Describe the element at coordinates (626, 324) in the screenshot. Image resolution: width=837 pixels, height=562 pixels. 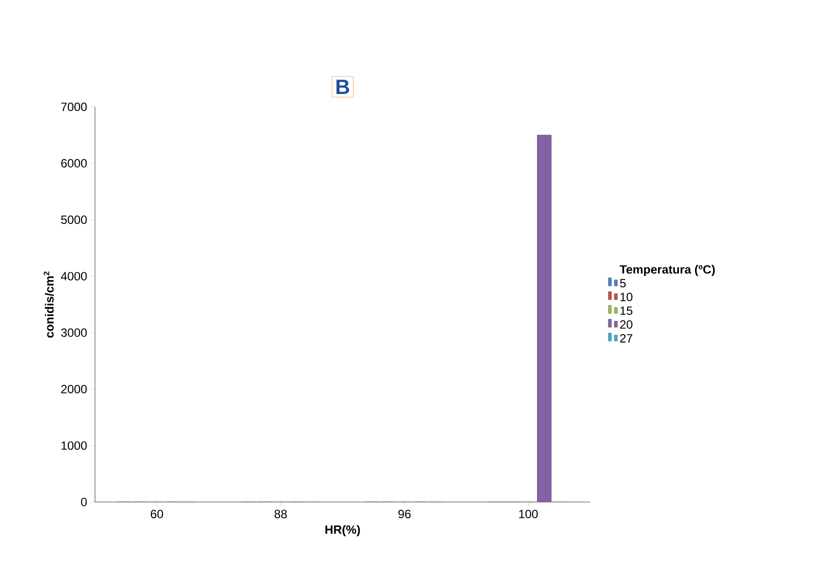
I see `legend-label: 20` at that location.